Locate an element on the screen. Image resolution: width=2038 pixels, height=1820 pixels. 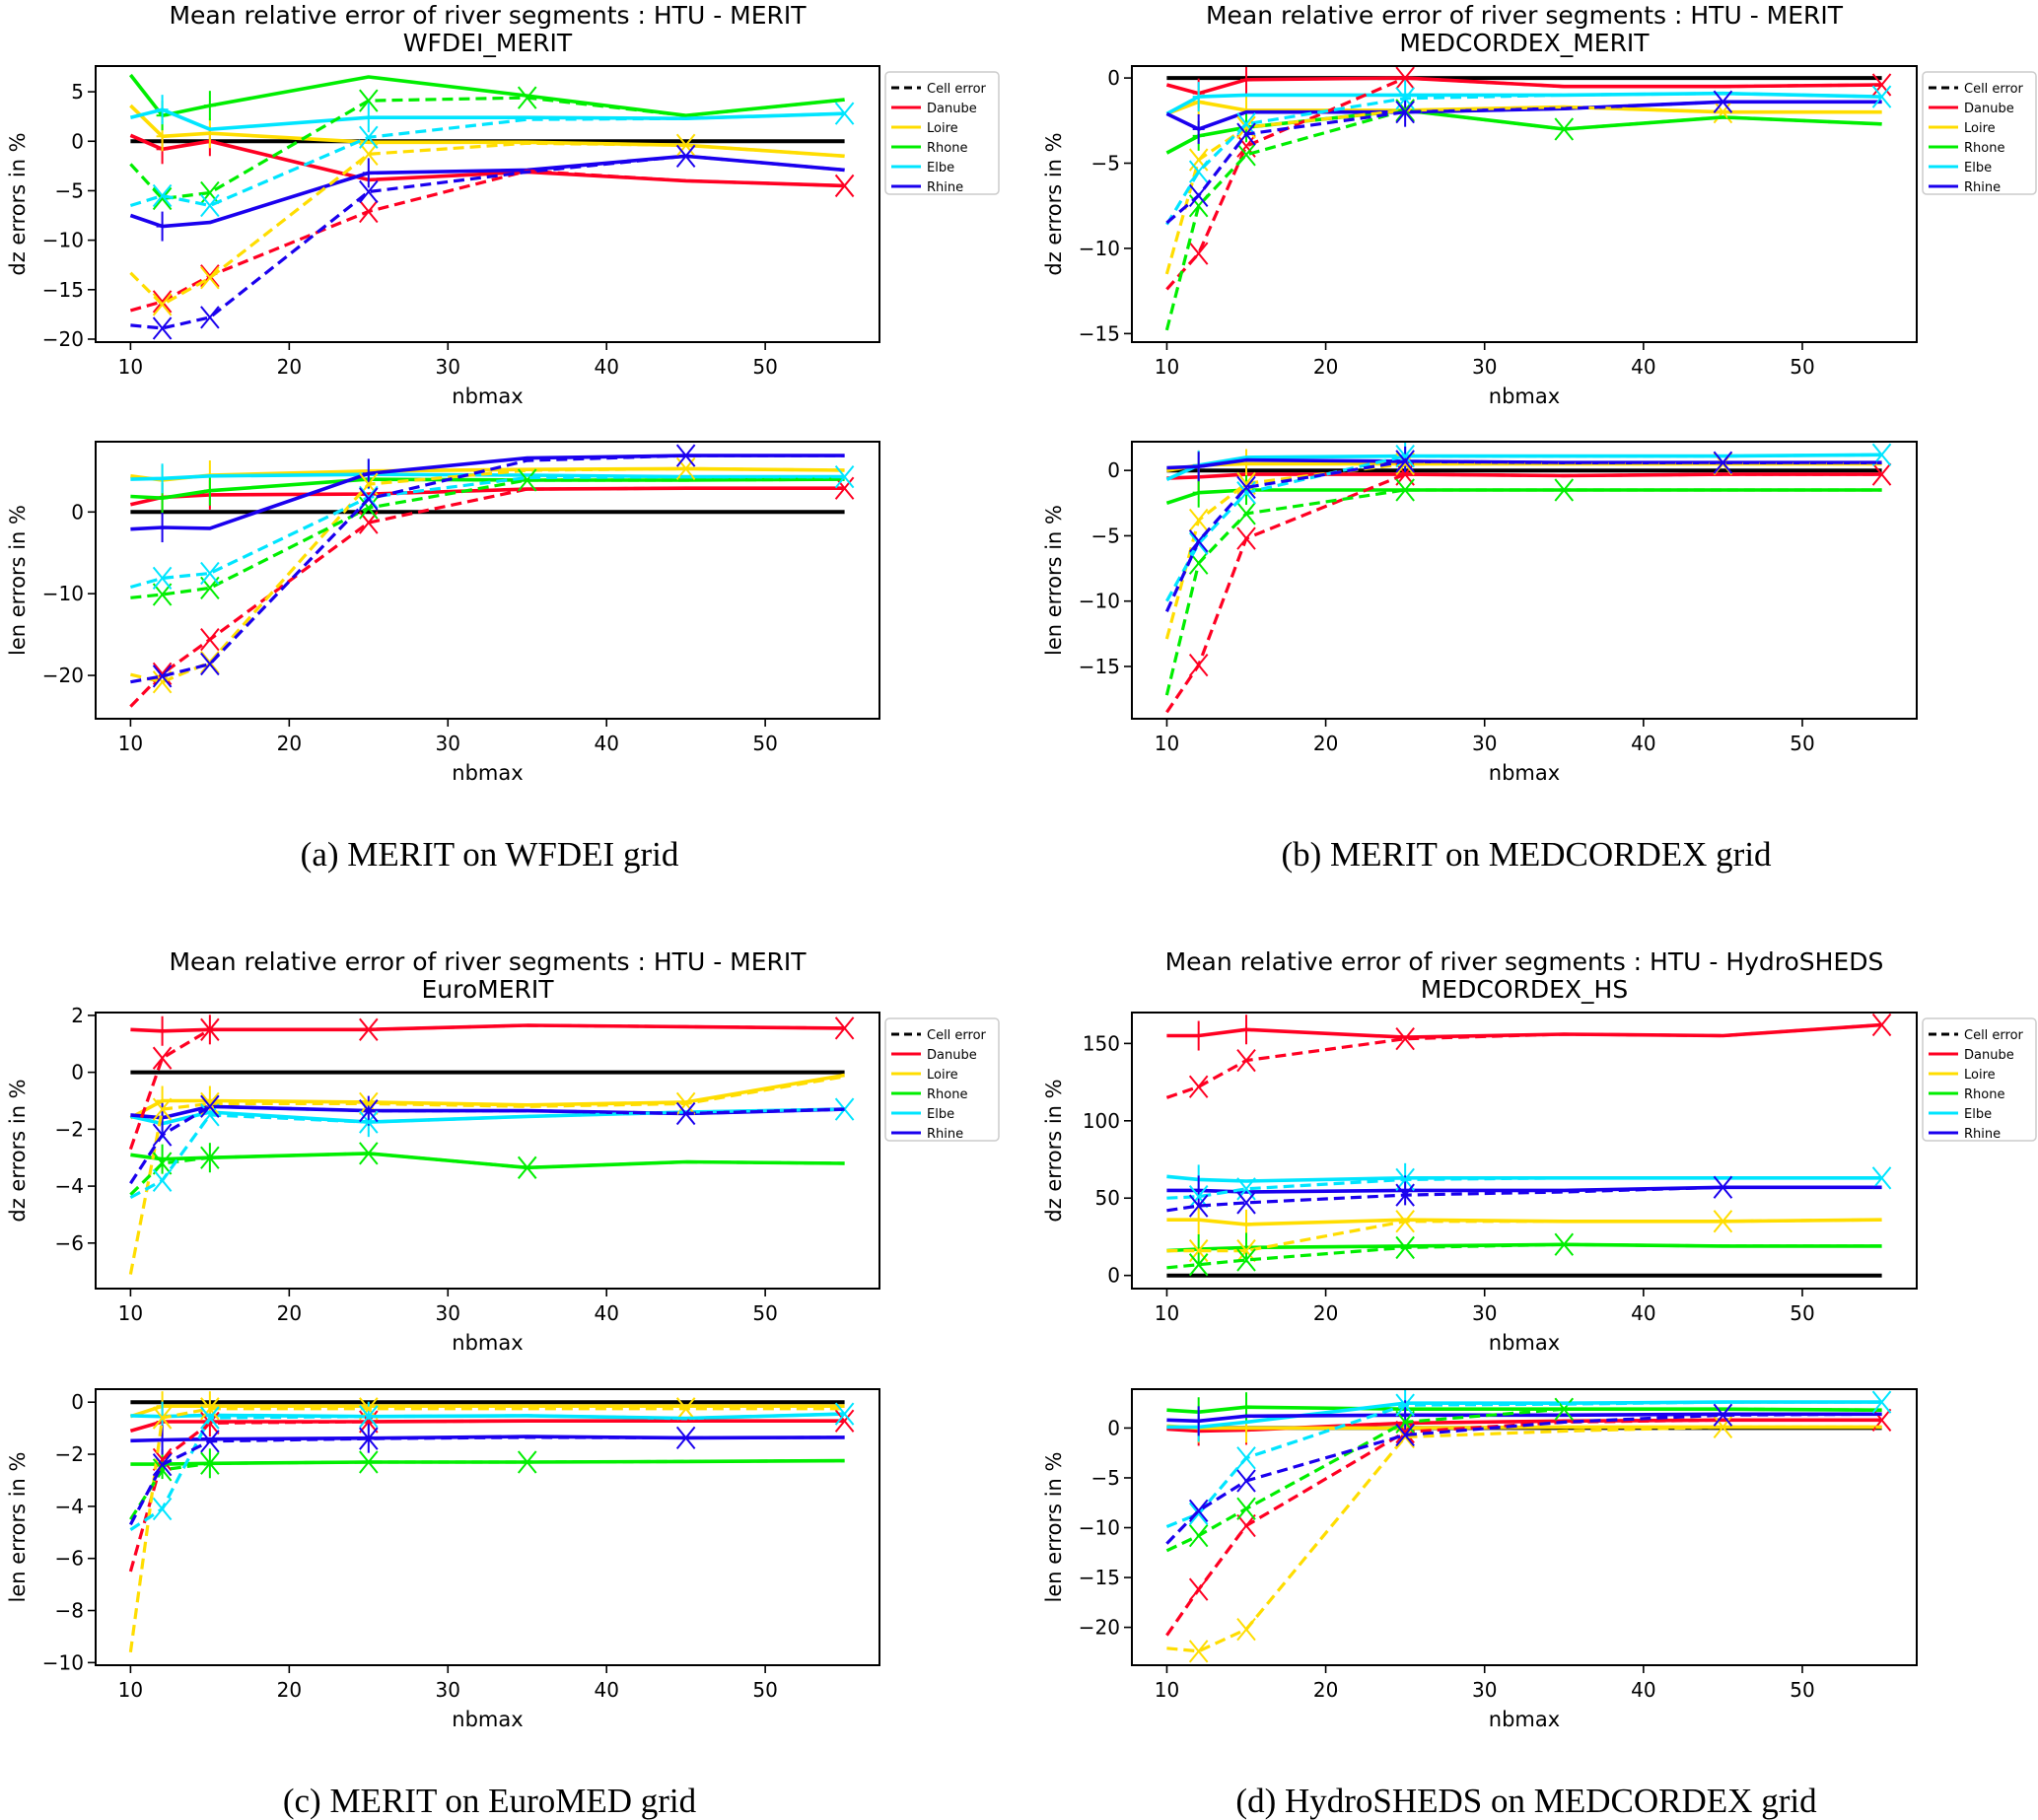
legend: Cell error Danube Loire Rhone Elbe Rhine is located at coordinates (942, 133).